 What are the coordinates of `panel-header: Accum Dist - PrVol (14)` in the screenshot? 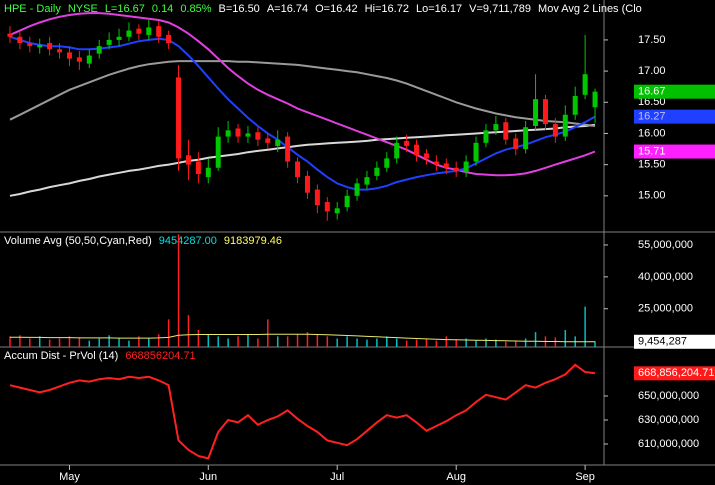 It's located at (61, 356).